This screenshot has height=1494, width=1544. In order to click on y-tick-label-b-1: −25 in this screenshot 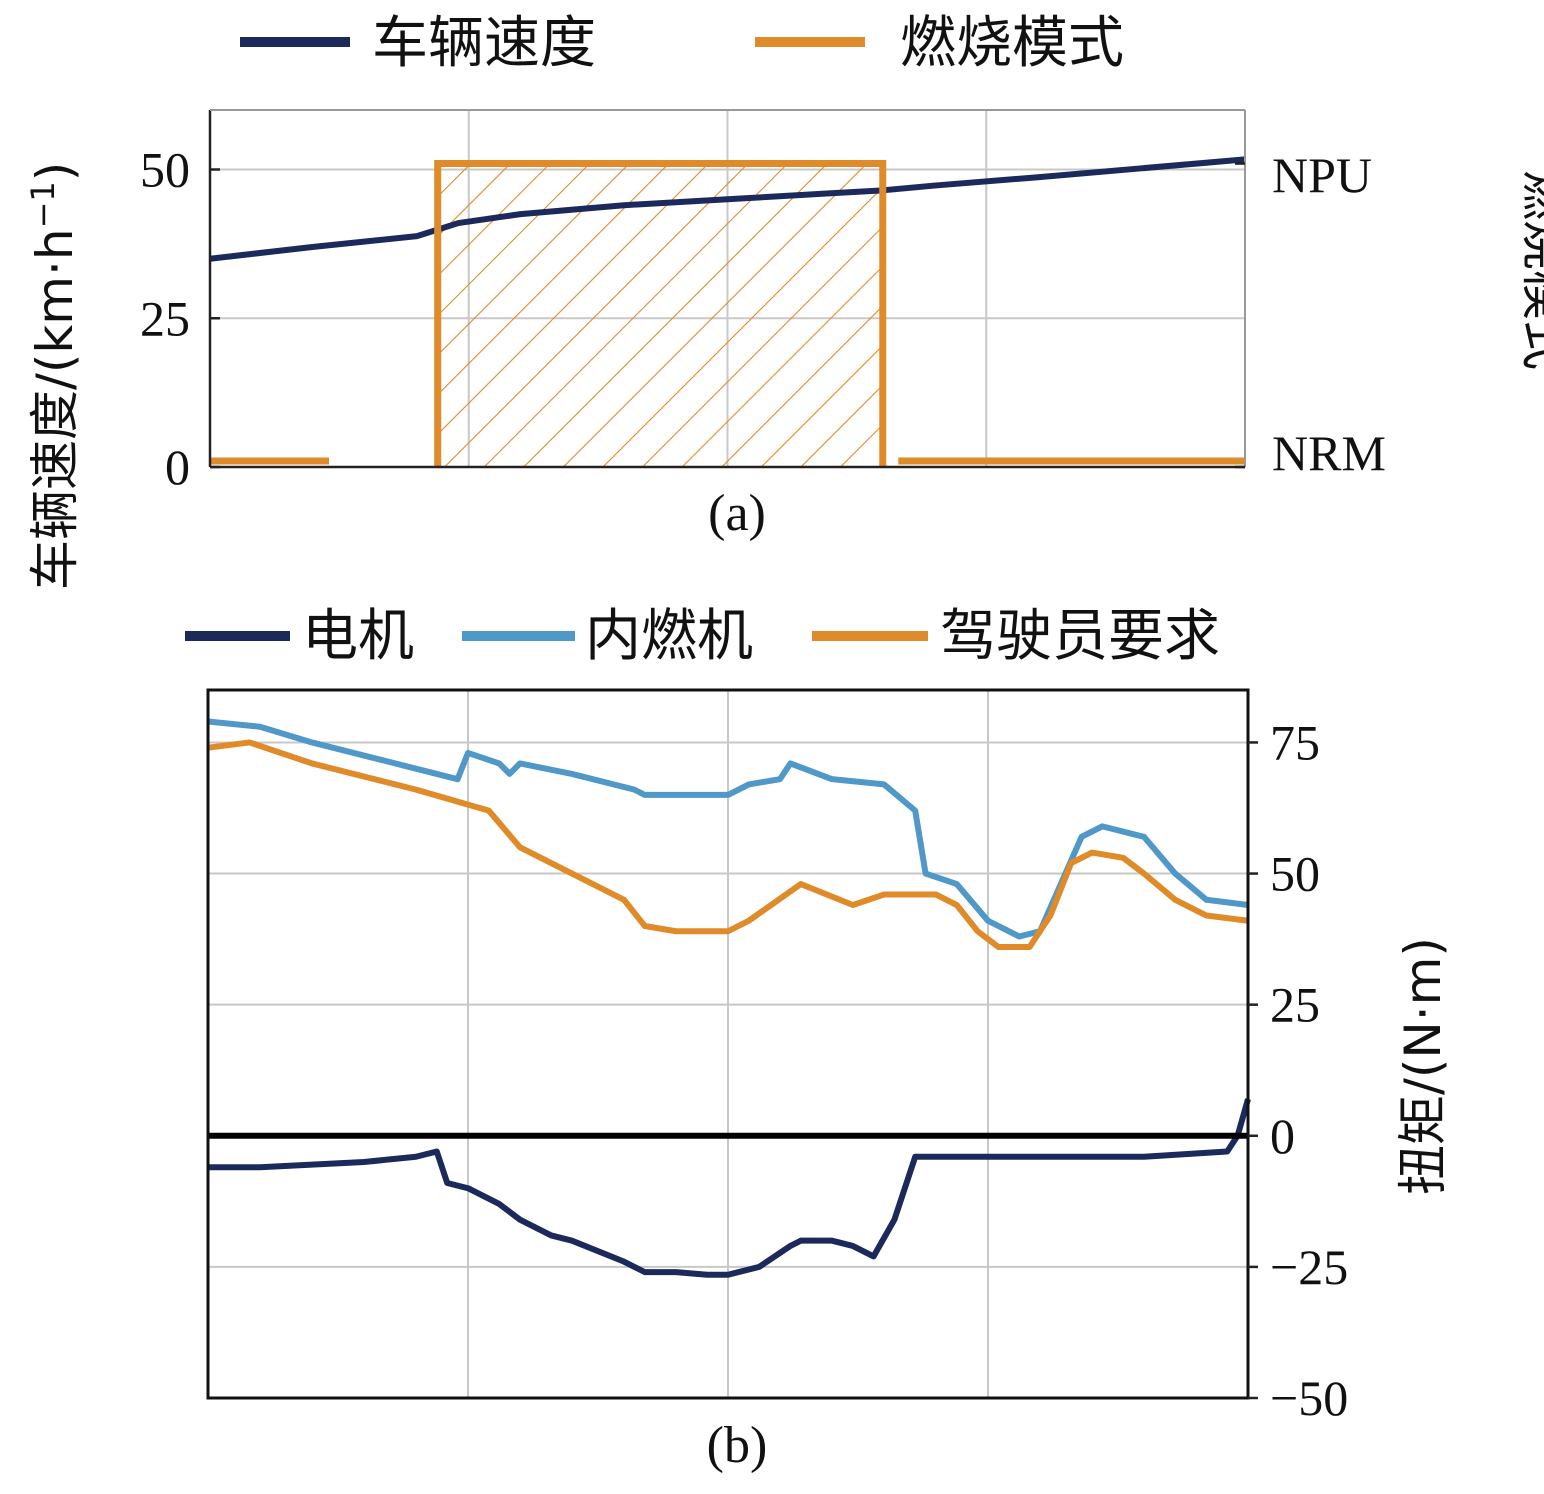, I will do `click(1309, 1267)`.